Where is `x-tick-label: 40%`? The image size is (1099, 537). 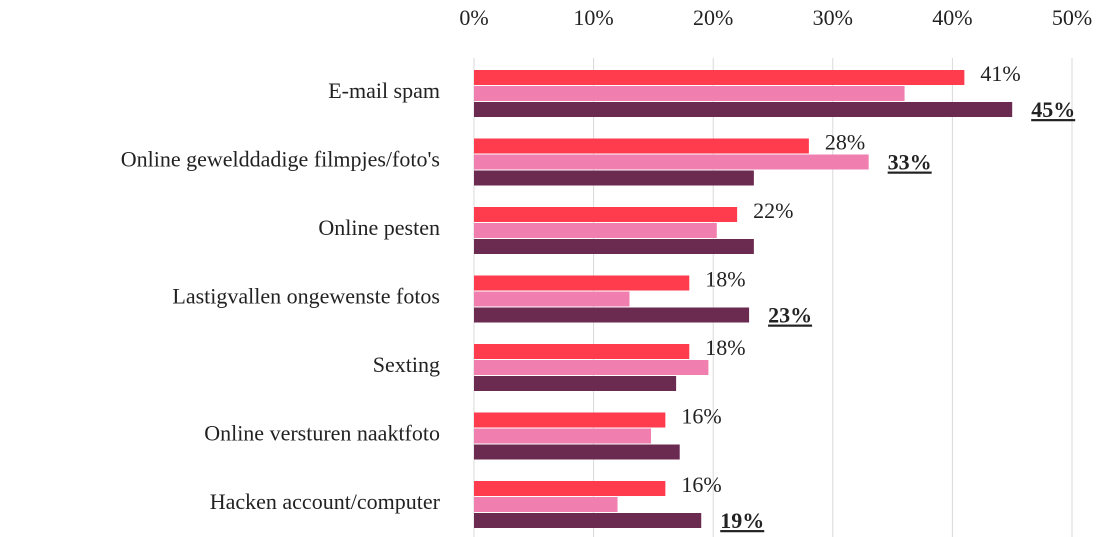 x-tick-label: 40% is located at coordinates (952, 17).